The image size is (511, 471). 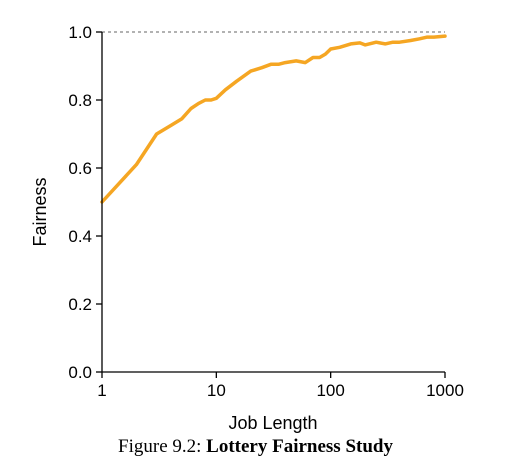 What do you see at coordinates (80, 100) in the screenshot?
I see `y-tick-label: 0.8` at bounding box center [80, 100].